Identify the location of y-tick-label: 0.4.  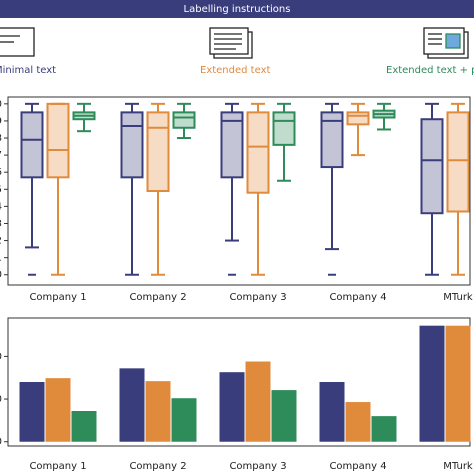
(1, 206).